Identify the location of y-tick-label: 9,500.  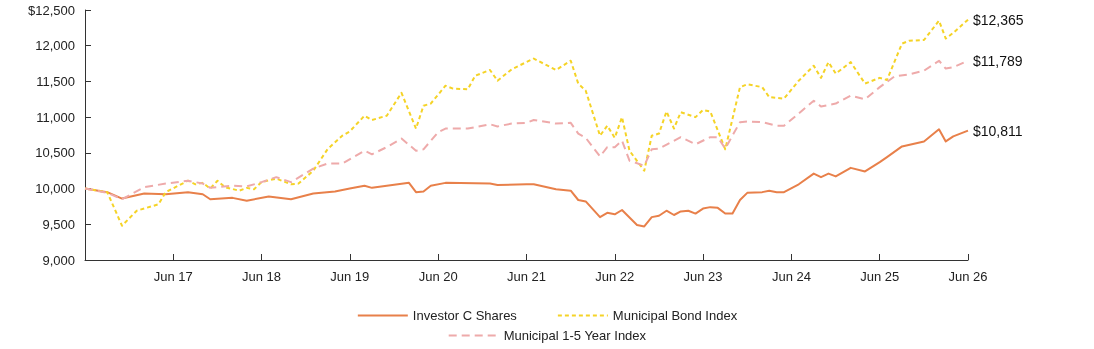
(58, 224).